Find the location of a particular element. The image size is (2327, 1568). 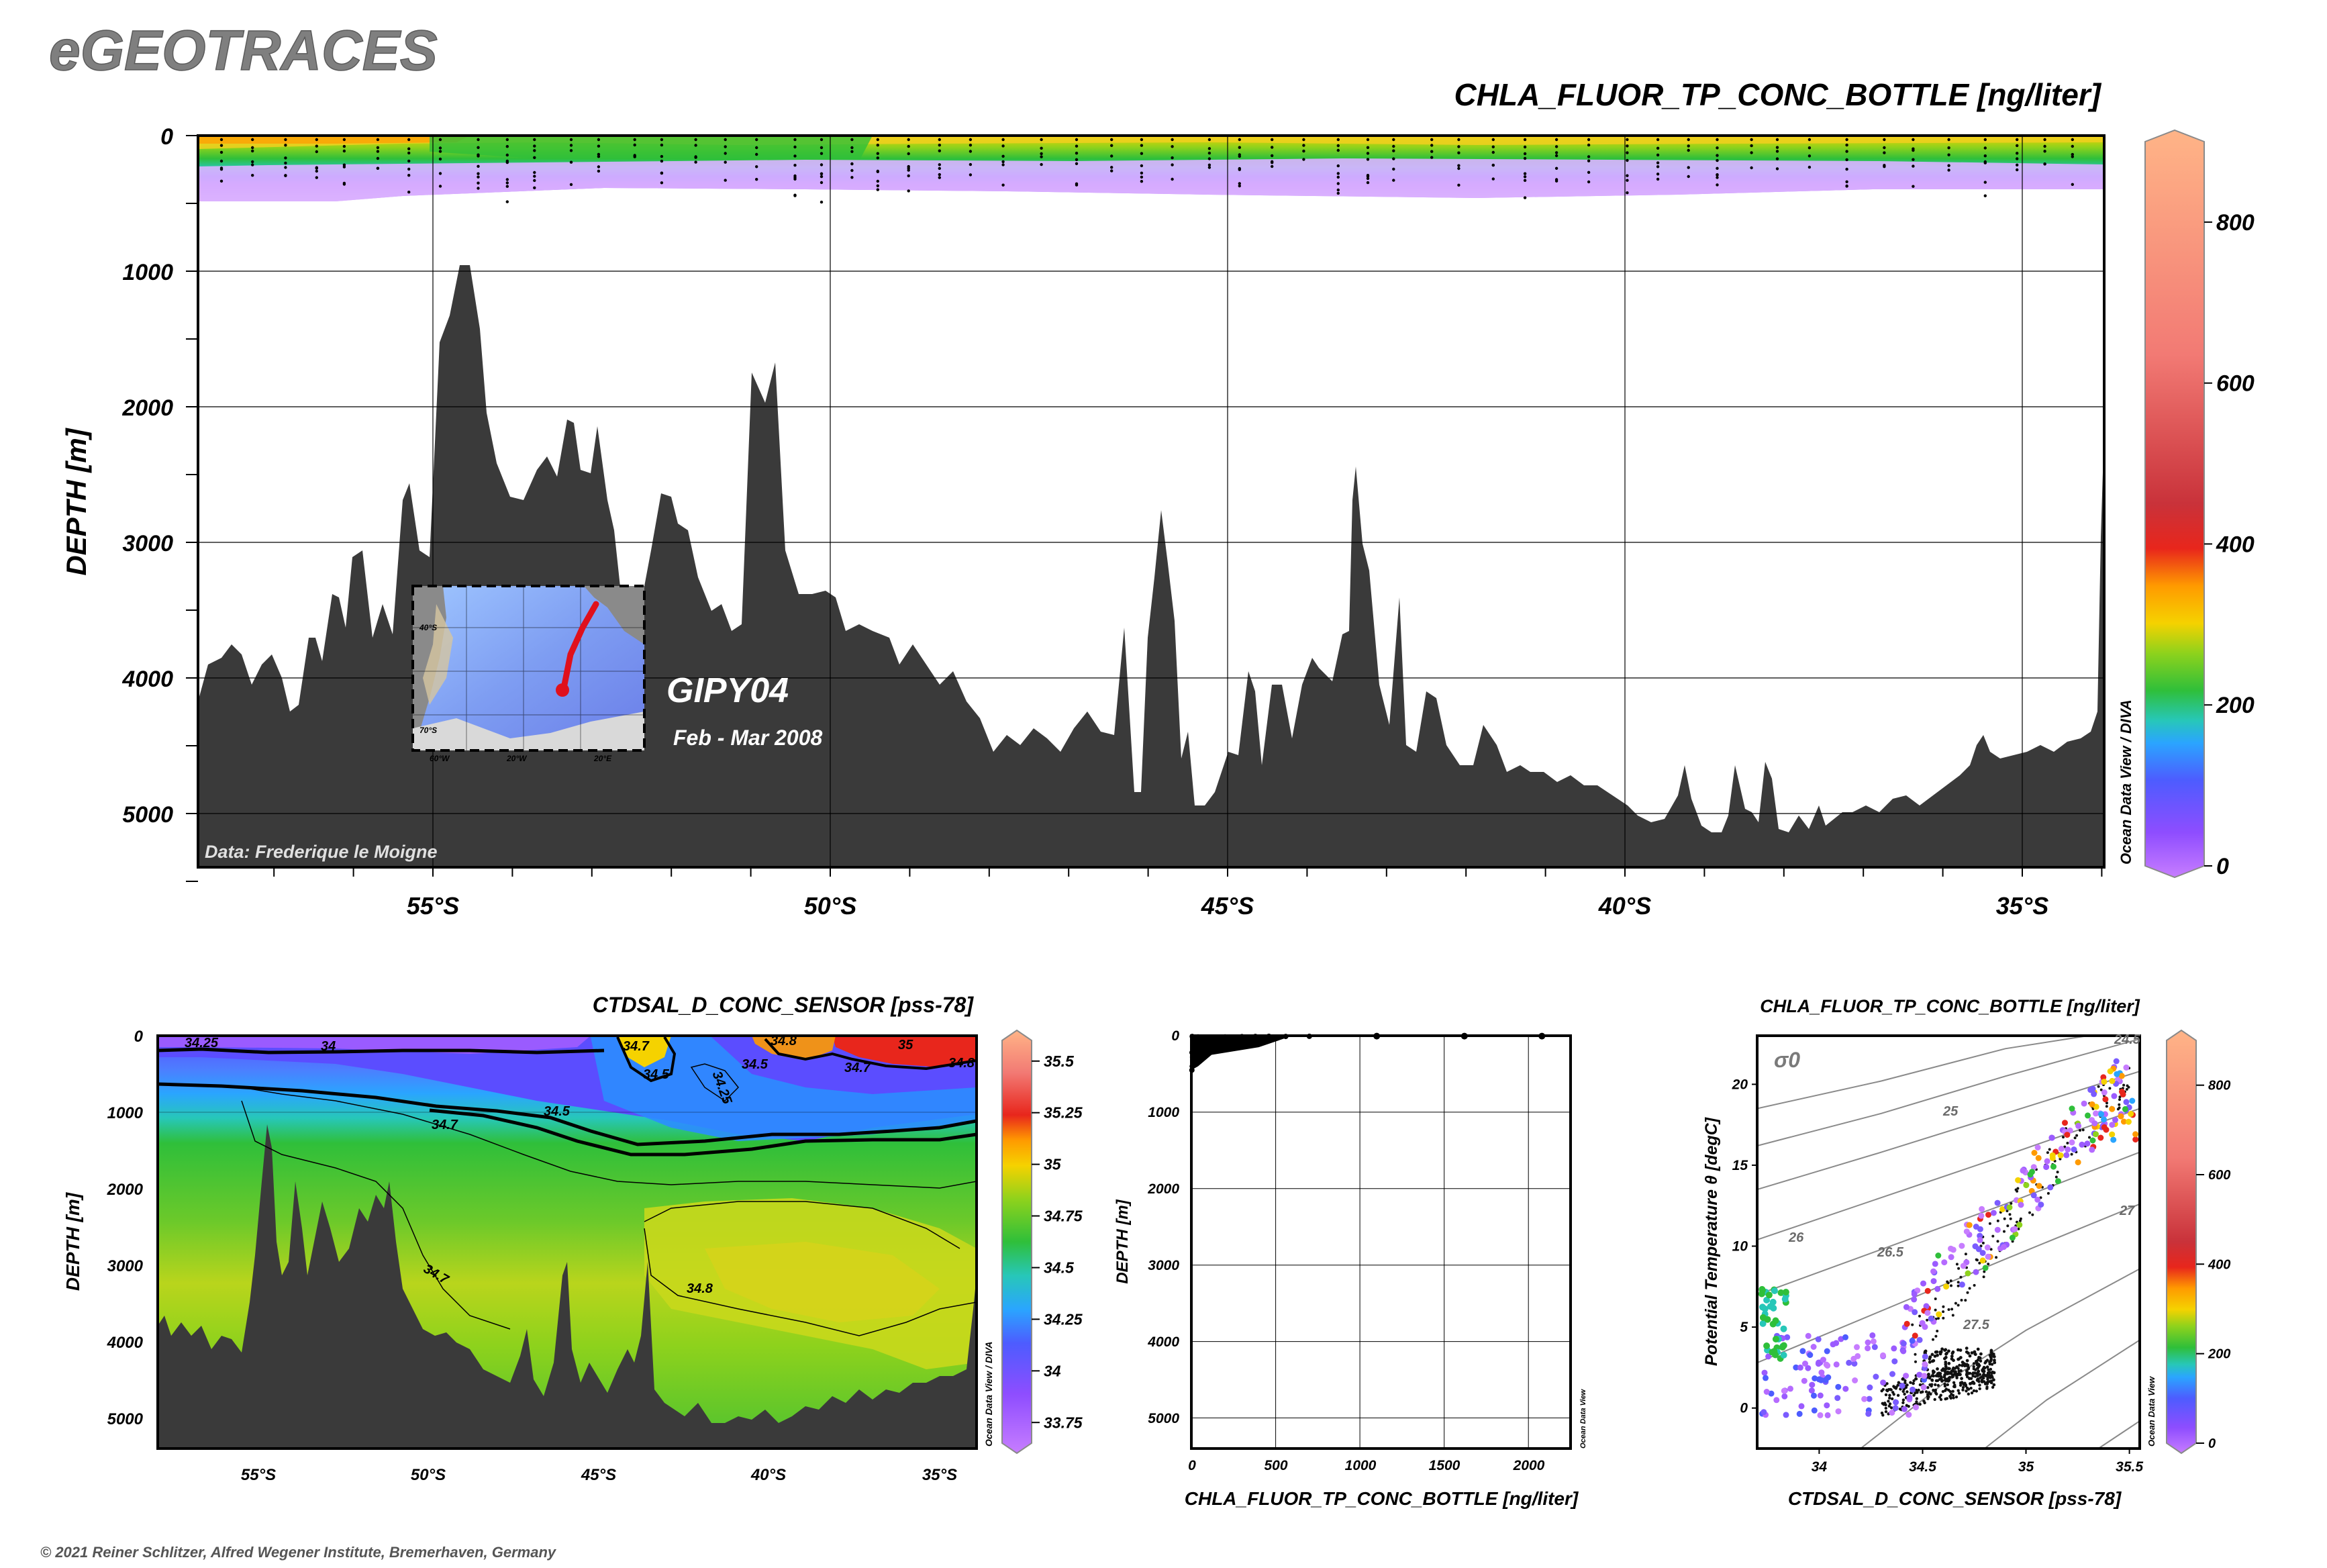

profile-ytick: 1000 is located at coordinates (1163, 1112).